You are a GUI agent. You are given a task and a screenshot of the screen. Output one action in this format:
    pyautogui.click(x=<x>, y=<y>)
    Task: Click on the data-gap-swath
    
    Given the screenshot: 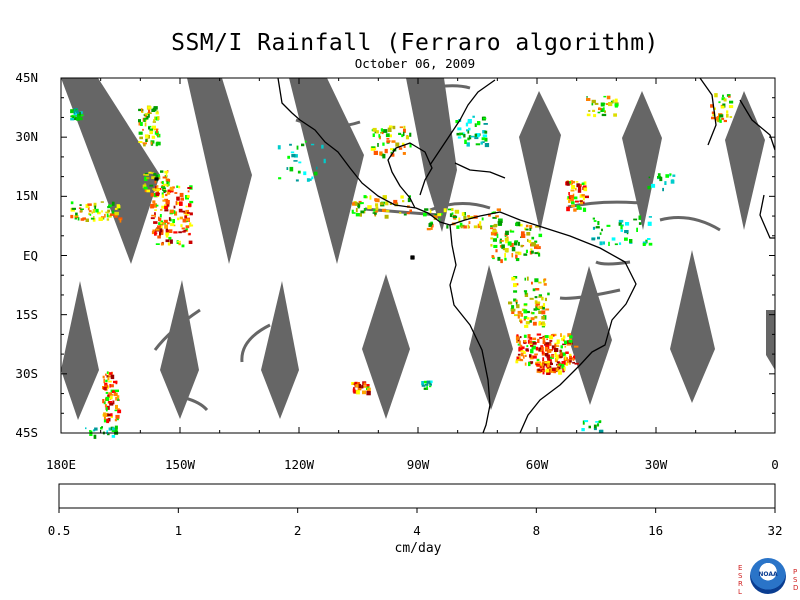 What is the action you would take?
    pyautogui.click(x=692, y=326)
    